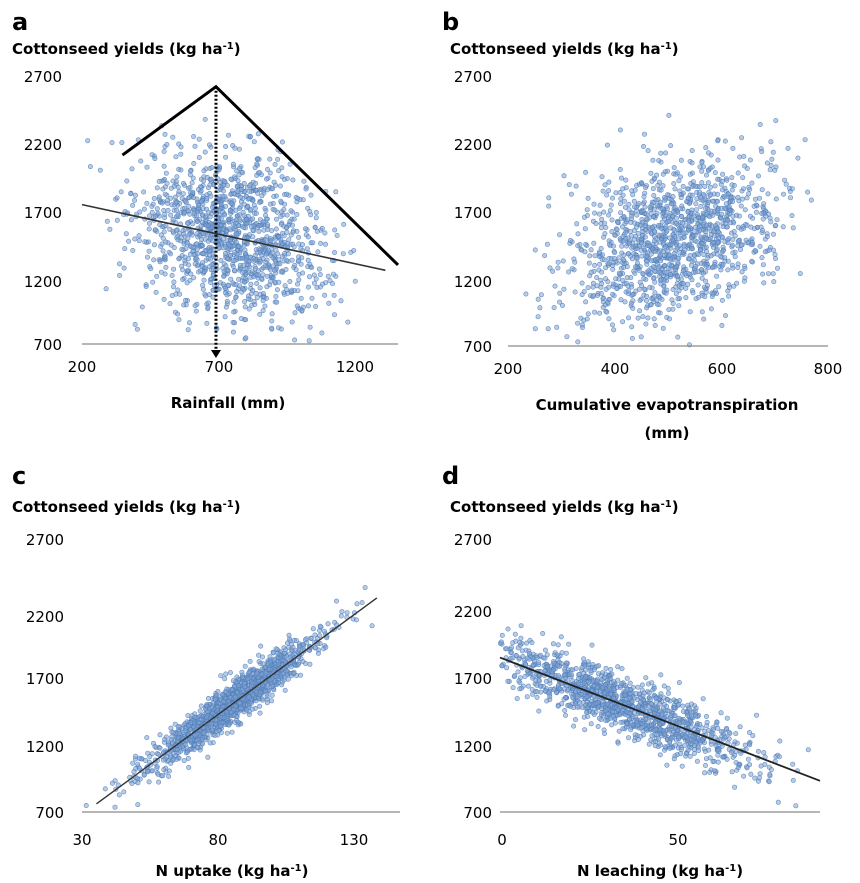  What do you see at coordinates (19, 476) in the screenshot?
I see `panel-letter-c: c` at bounding box center [19, 476].